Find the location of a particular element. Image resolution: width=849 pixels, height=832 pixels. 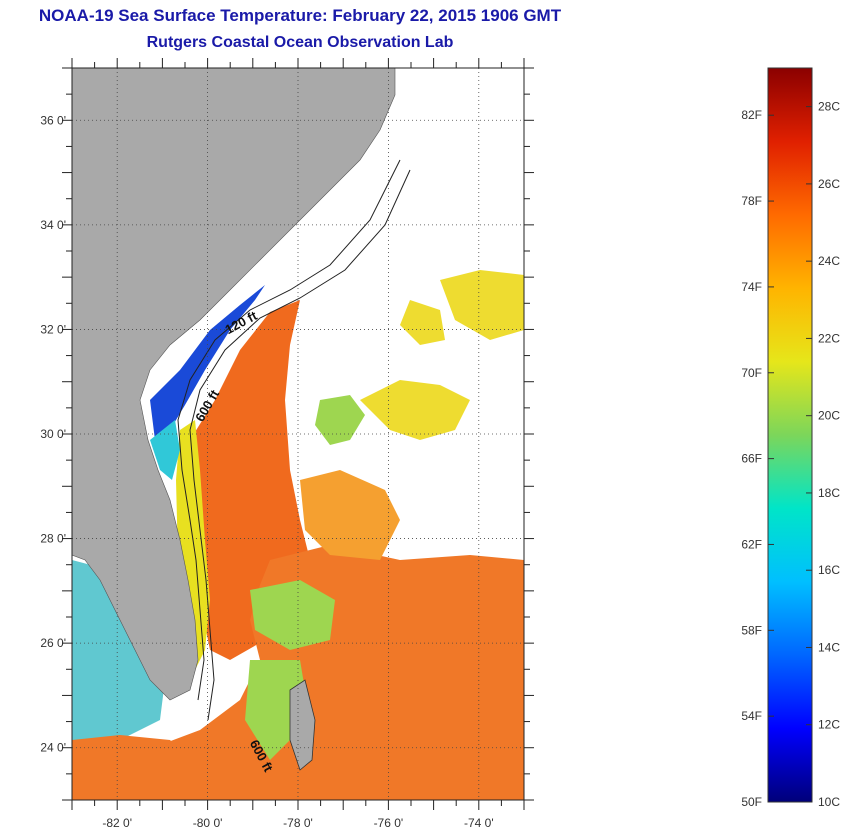

colorbar-label-celsius: 20C is located at coordinates (829, 416).